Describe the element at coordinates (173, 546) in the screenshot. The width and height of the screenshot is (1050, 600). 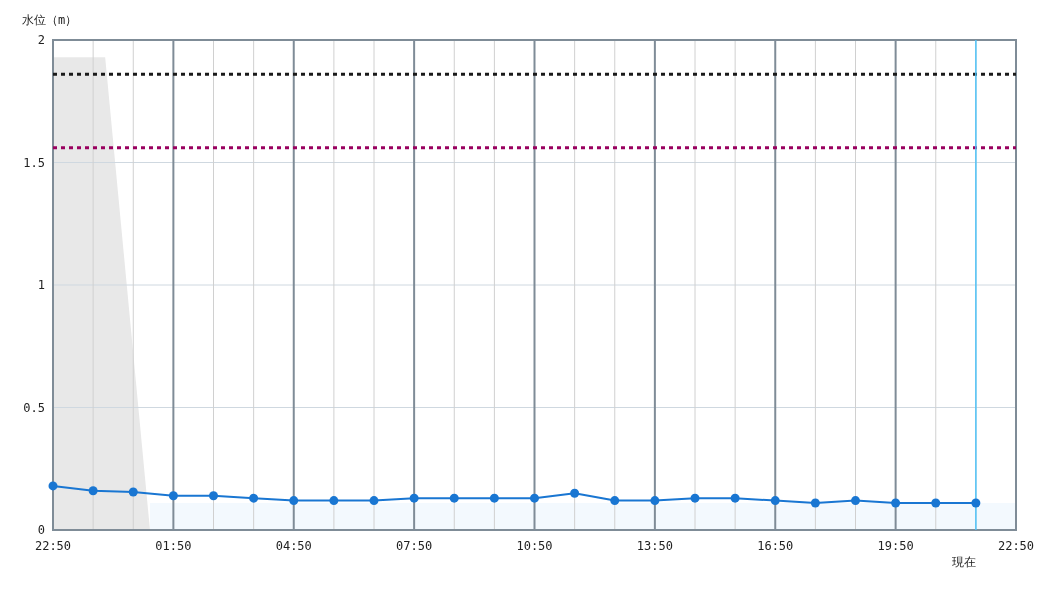
I see `x-tick-label: 01:50` at that location.